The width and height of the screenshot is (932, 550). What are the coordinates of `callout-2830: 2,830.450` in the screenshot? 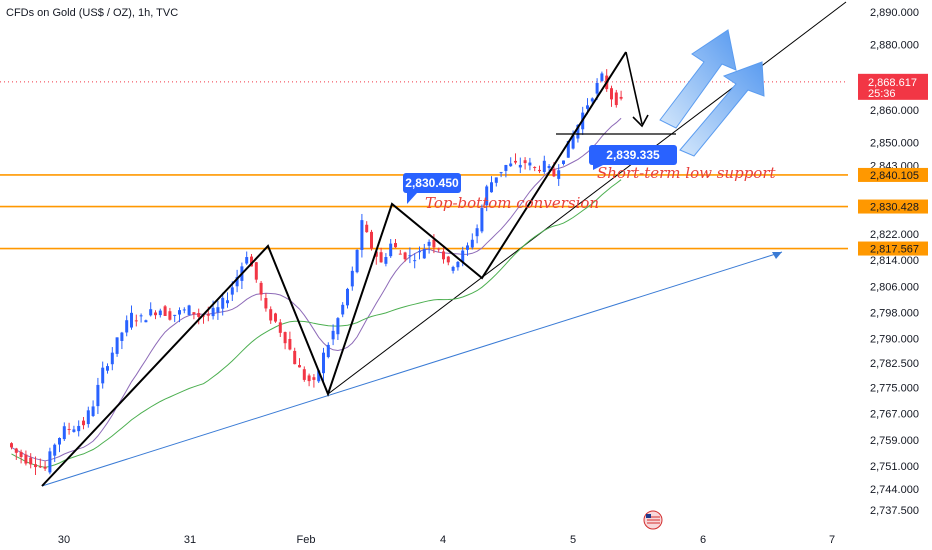 It's located at (432, 188).